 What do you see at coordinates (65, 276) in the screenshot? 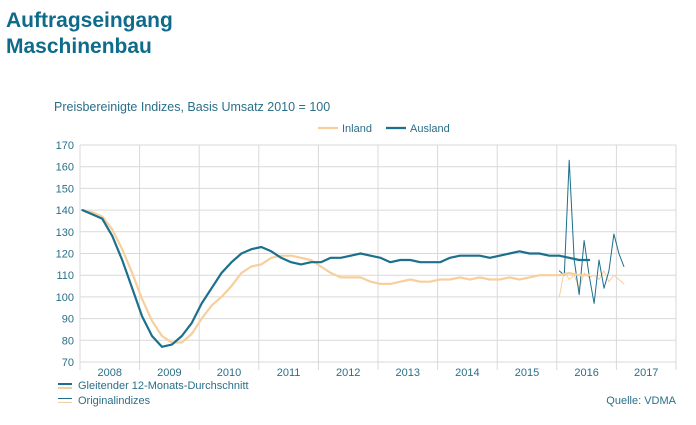
I see `y-tick-label: 110` at bounding box center [65, 276].